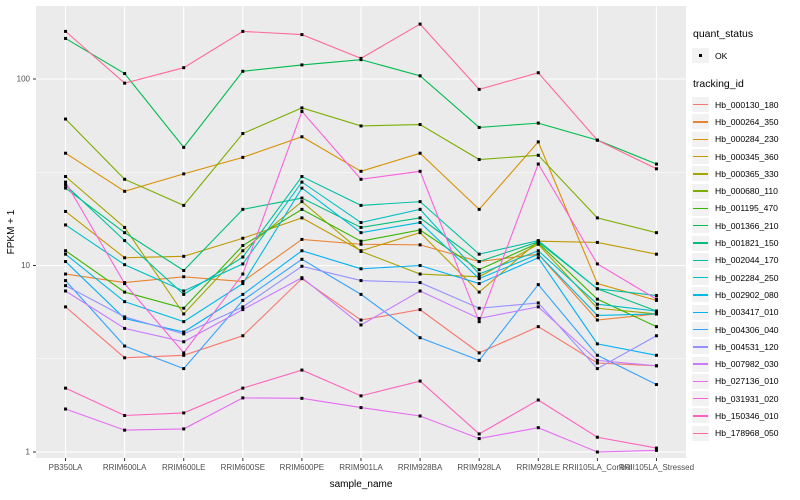  Describe the element at coordinates (747, 121) in the screenshot. I see `legend-entry-label: Hb_000264_350` at that location.